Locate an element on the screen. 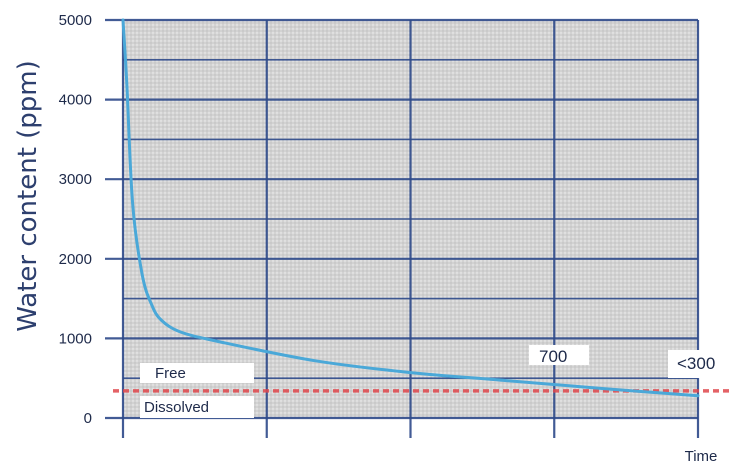 The image size is (729, 467). free-zone-box is located at coordinates (197, 373).